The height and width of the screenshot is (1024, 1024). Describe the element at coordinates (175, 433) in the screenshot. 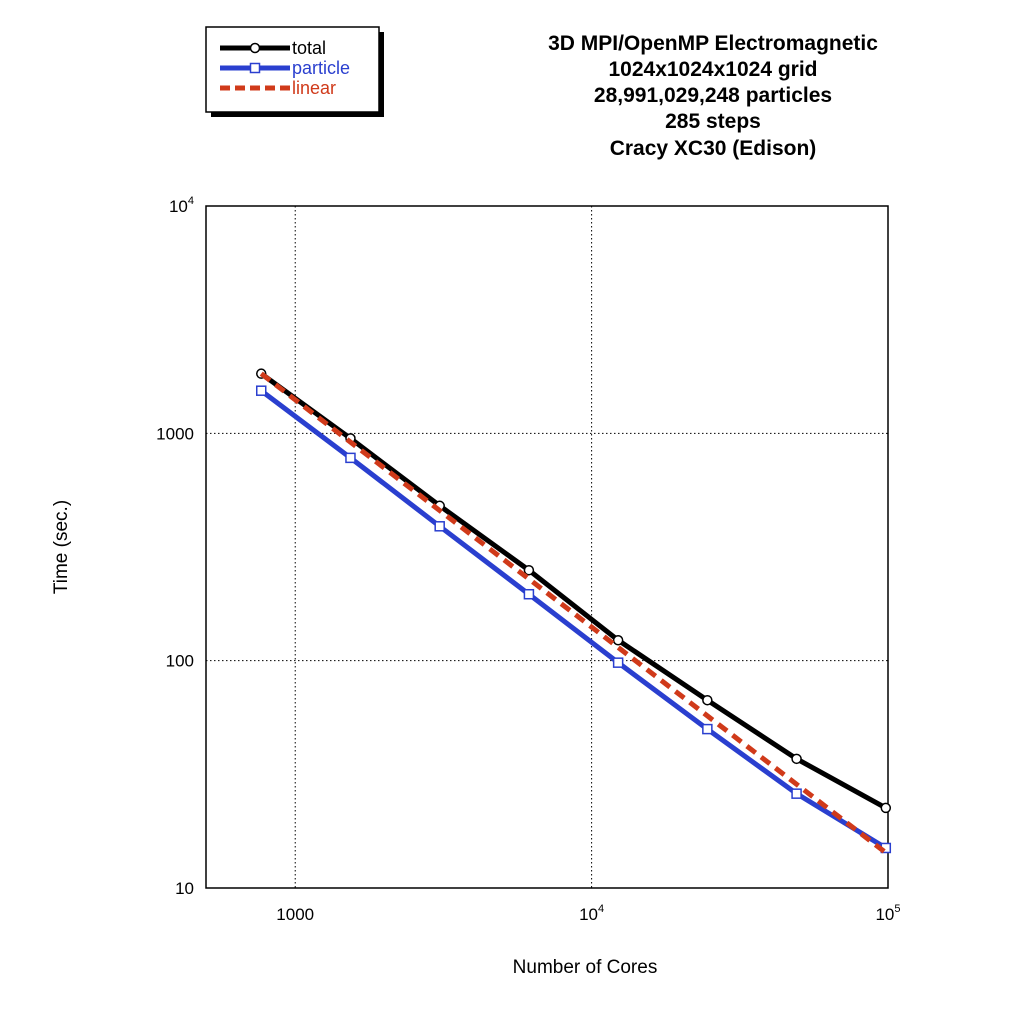

I see `y-tick-label: 1000` at that location.